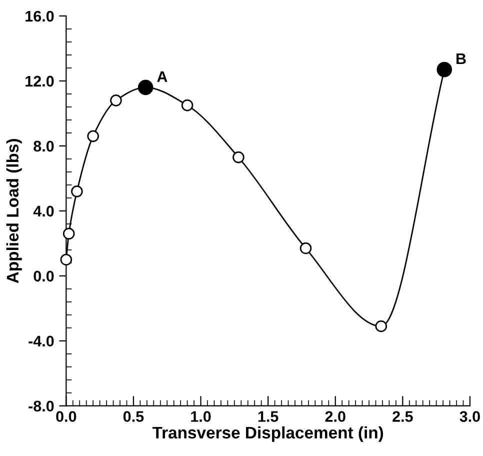  What do you see at coordinates (268, 434) in the screenshot?
I see `x-axis-title: Transverse Displacement (in)` at bounding box center [268, 434].